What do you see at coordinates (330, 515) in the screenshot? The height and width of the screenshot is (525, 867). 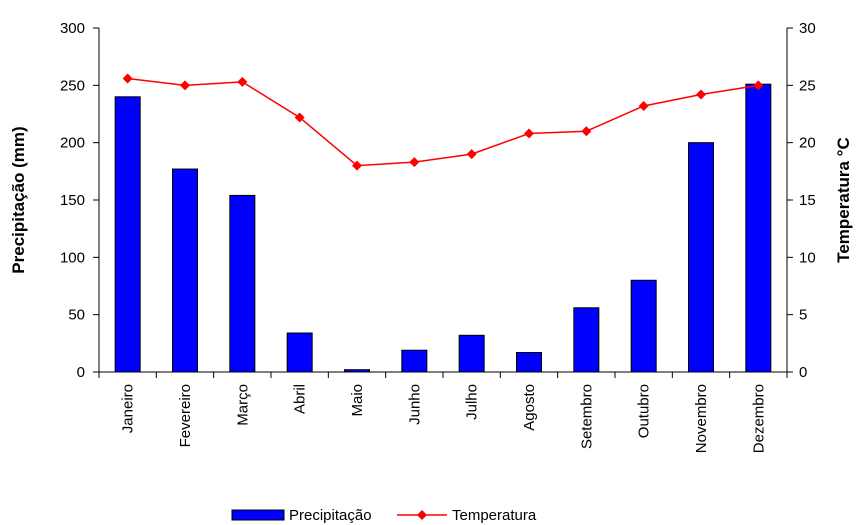 I see `legend-label-precipitation: Precipitação` at bounding box center [330, 515].